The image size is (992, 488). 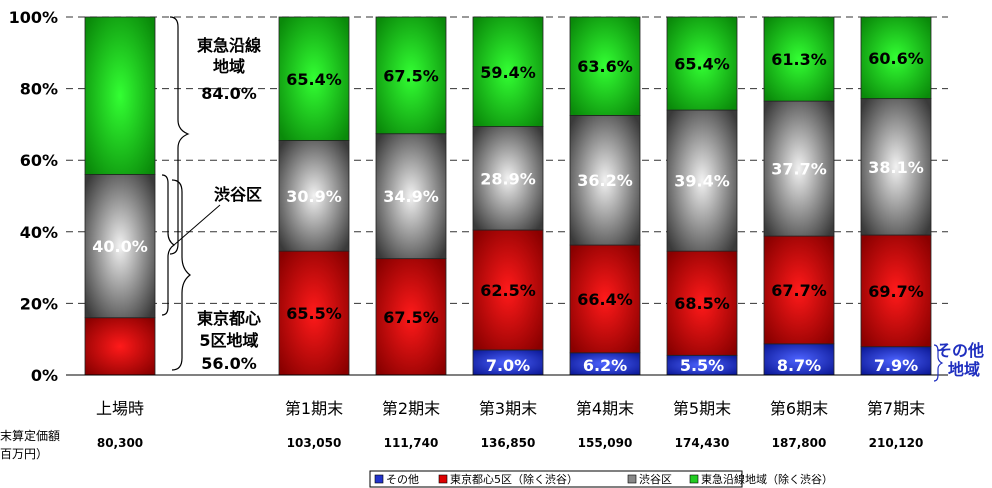 I want to click on annotation-tokyu-line1: 東急沿線, so click(x=229, y=45).